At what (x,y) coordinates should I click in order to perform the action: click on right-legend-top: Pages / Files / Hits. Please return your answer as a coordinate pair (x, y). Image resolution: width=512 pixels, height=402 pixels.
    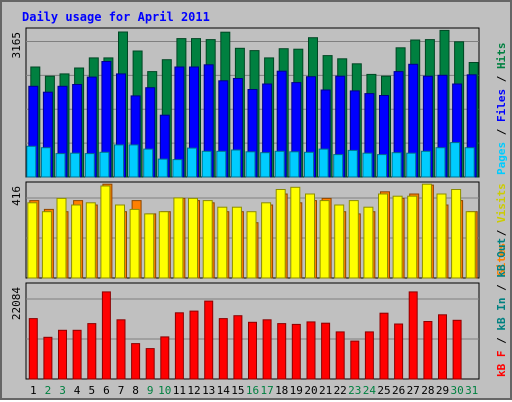
    Looking at the image, I should click on (501, 109).